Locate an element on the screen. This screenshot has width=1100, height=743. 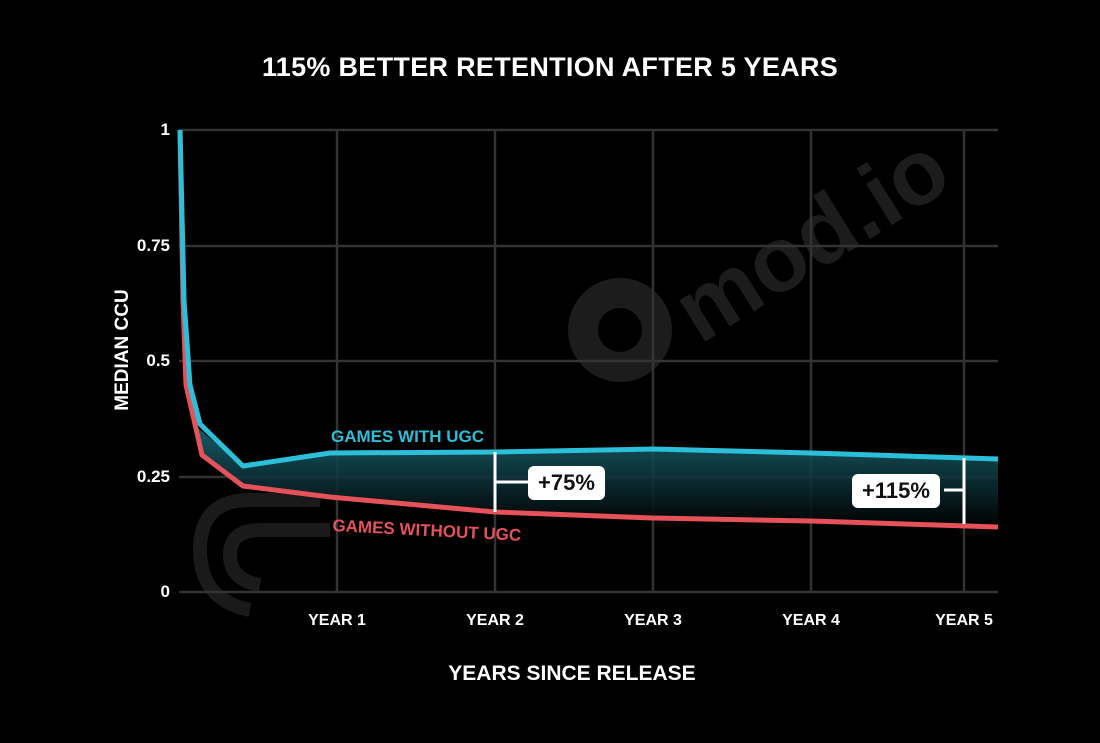
y-tick-1: 1 is located at coordinates (165, 129).